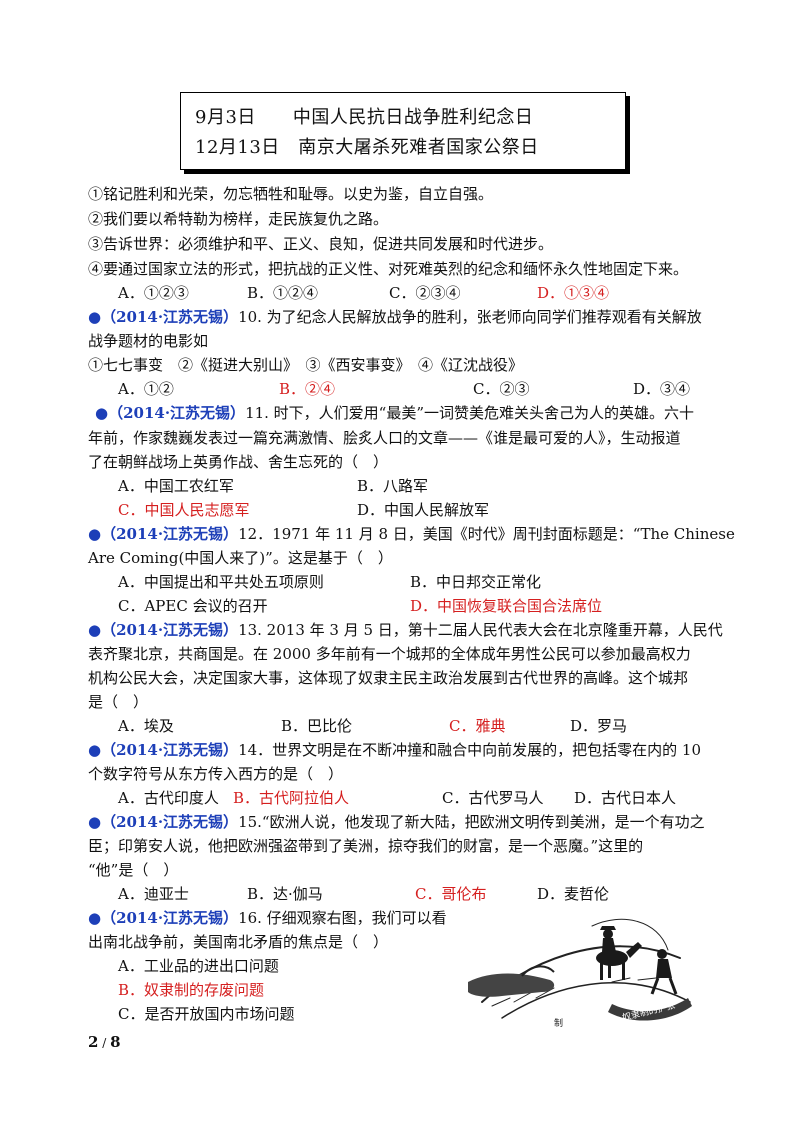  Describe the element at coordinates (170, 413) in the screenshot. I see `q11-source-tag: ●（2014·江苏无锡）` at that location.